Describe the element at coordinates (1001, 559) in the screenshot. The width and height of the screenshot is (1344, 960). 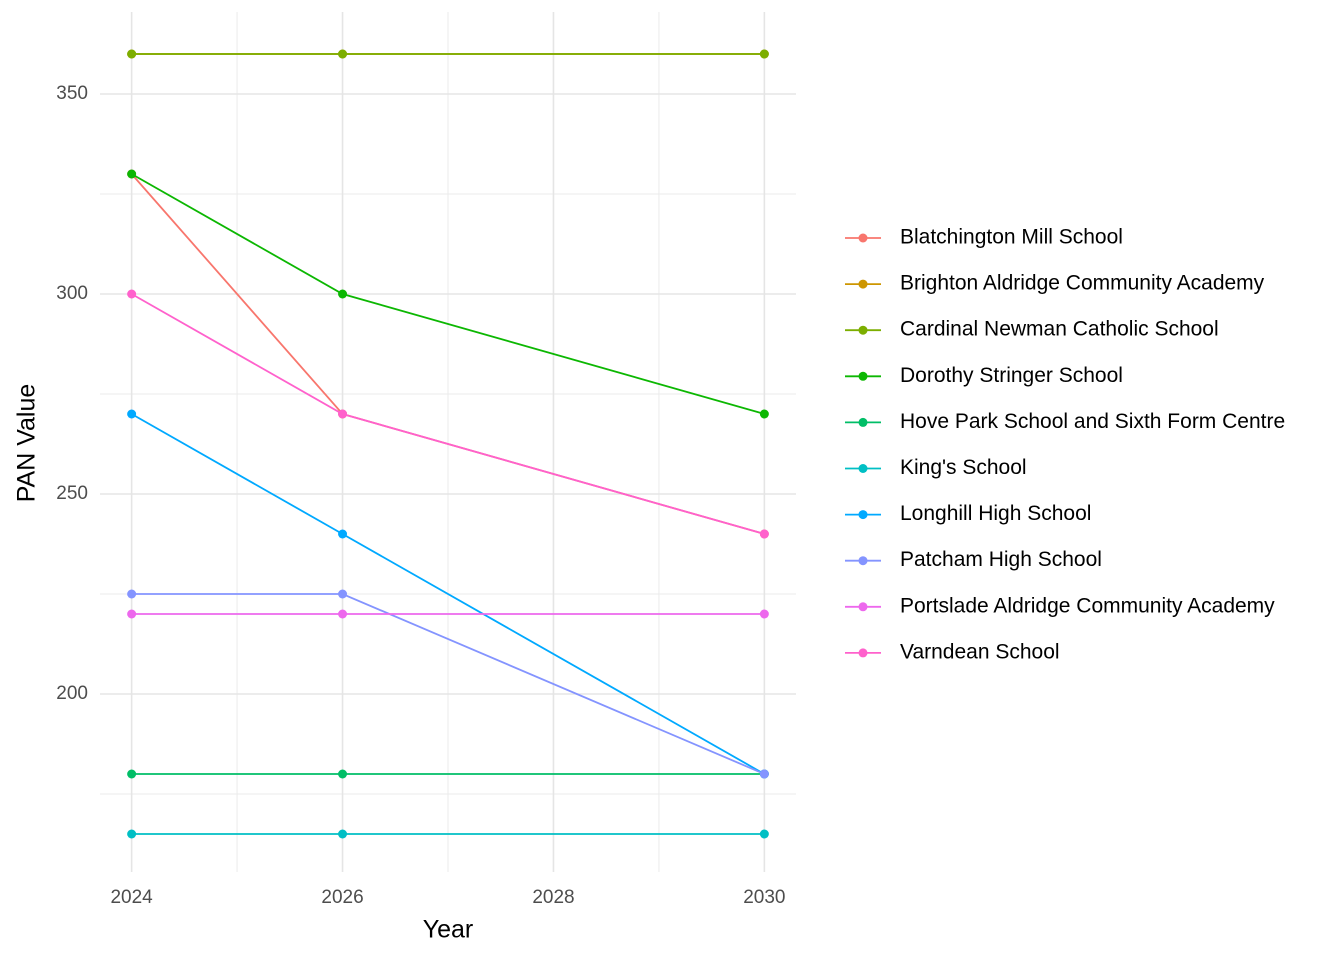
I see `legend-label: Patcham High School` at that location.